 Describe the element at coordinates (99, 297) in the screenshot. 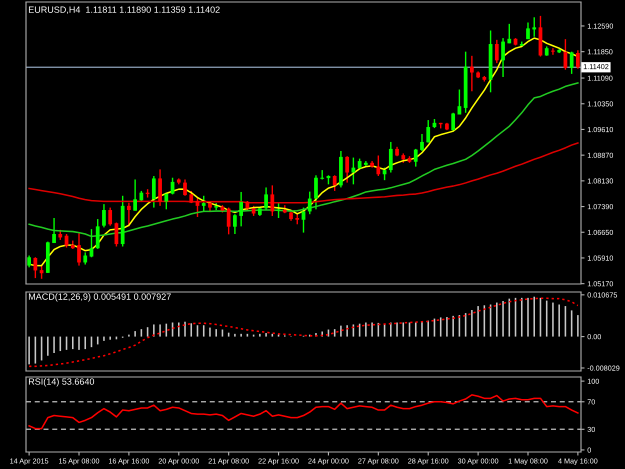

I see `chart-title: MACD(12,26,9) 0.005491 0.007927` at that location.